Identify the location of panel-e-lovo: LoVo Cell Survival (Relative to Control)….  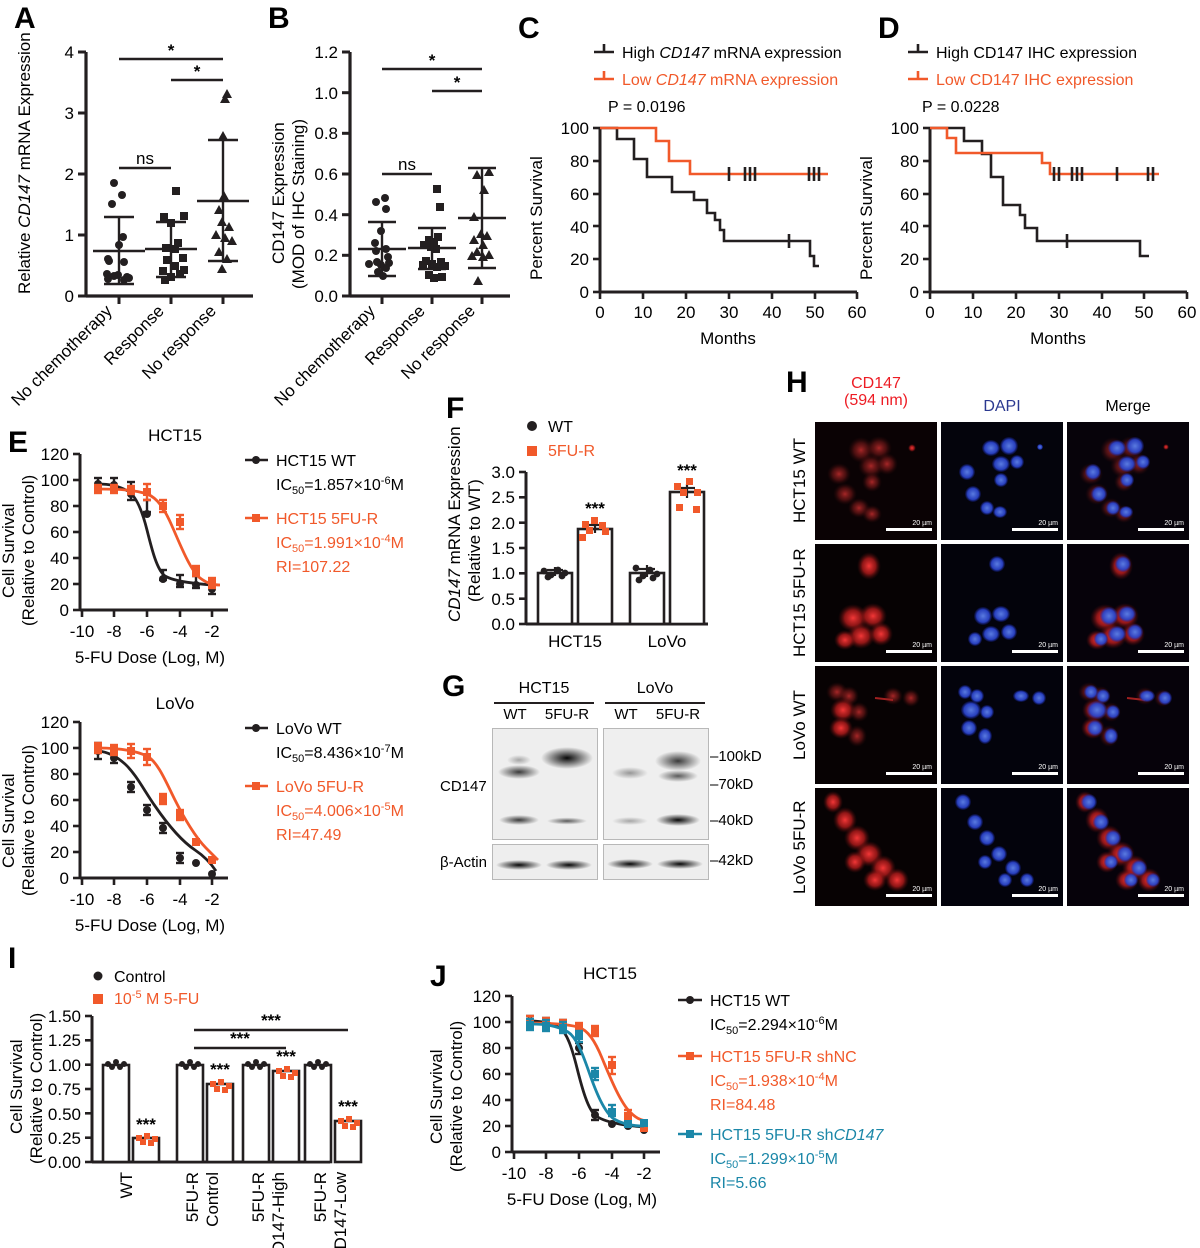
(220, 820).